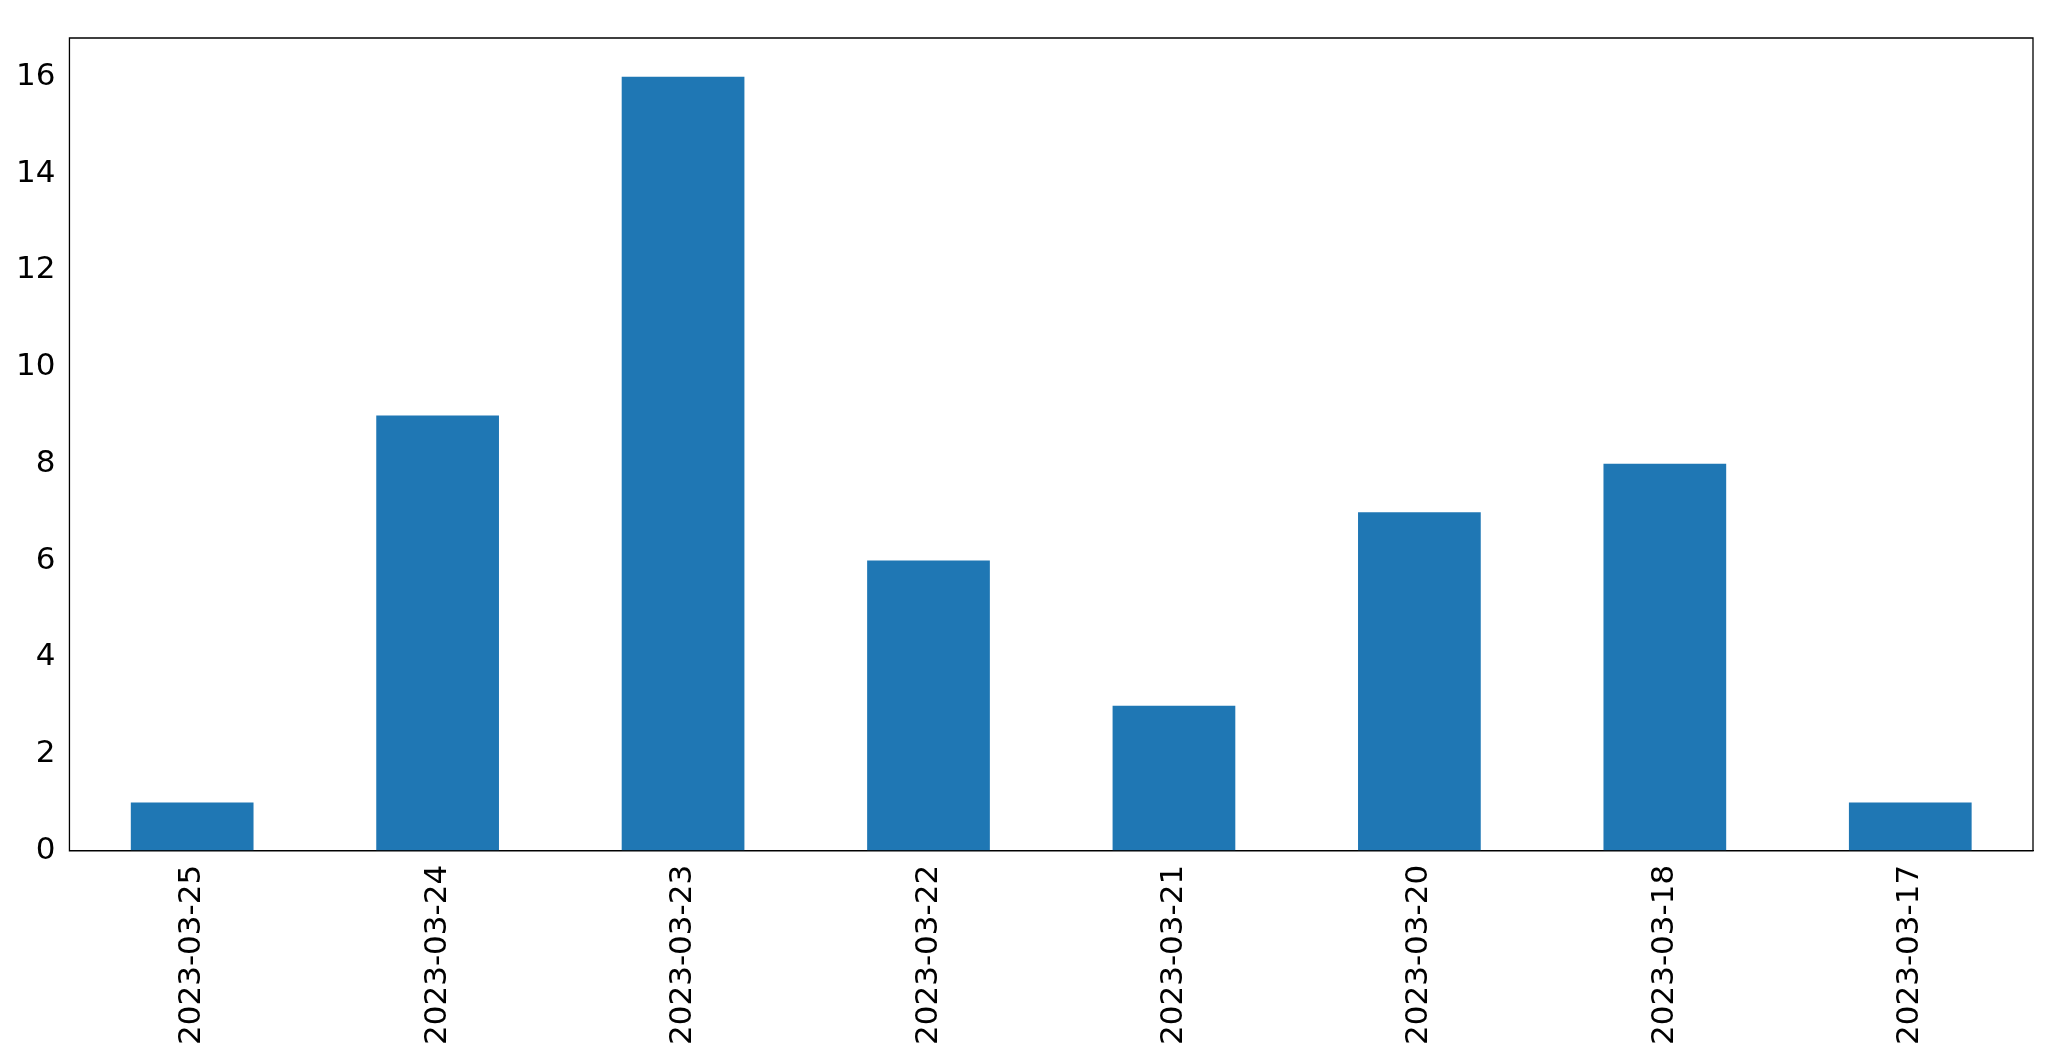  What do you see at coordinates (1170, 955) in the screenshot?
I see `x-tick-label: 2023-03-21` at bounding box center [1170, 955].